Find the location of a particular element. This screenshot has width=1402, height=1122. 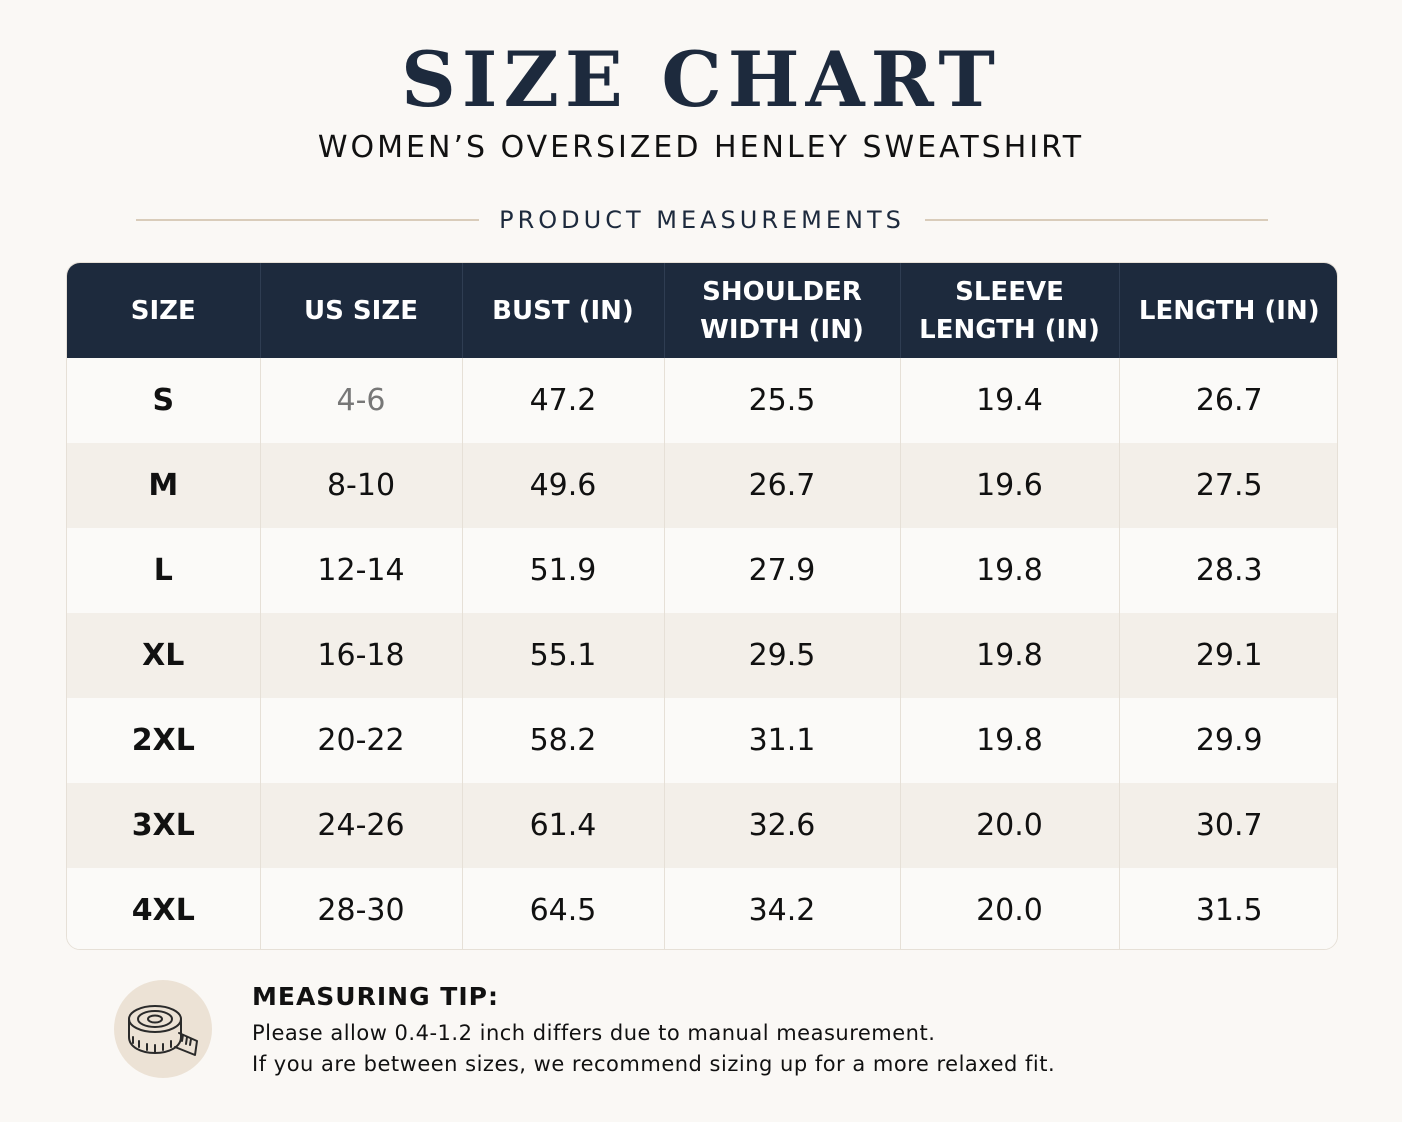

table-row: 4XL 28-30 64.5 34.2 20.0 31.5 is located at coordinates (702, 908).